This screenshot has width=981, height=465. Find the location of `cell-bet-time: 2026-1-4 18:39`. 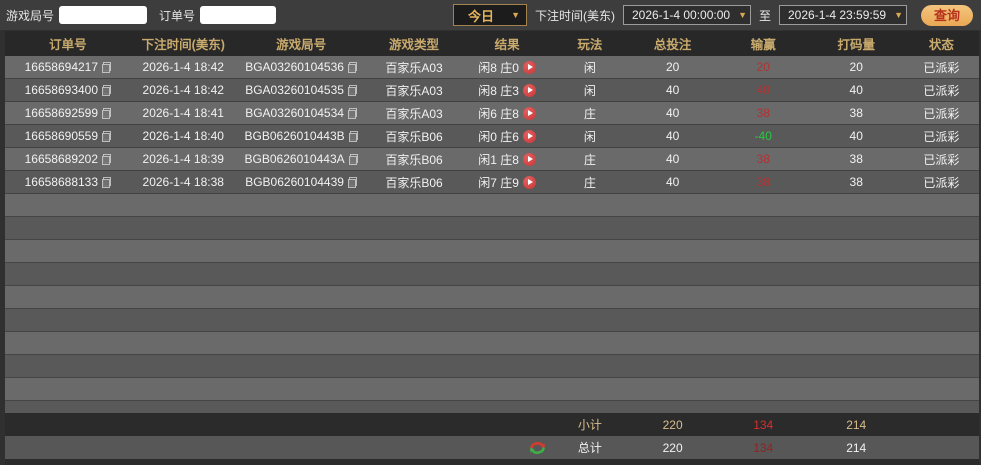

cell-bet-time: 2026-1-4 18:39 is located at coordinates (183, 159).